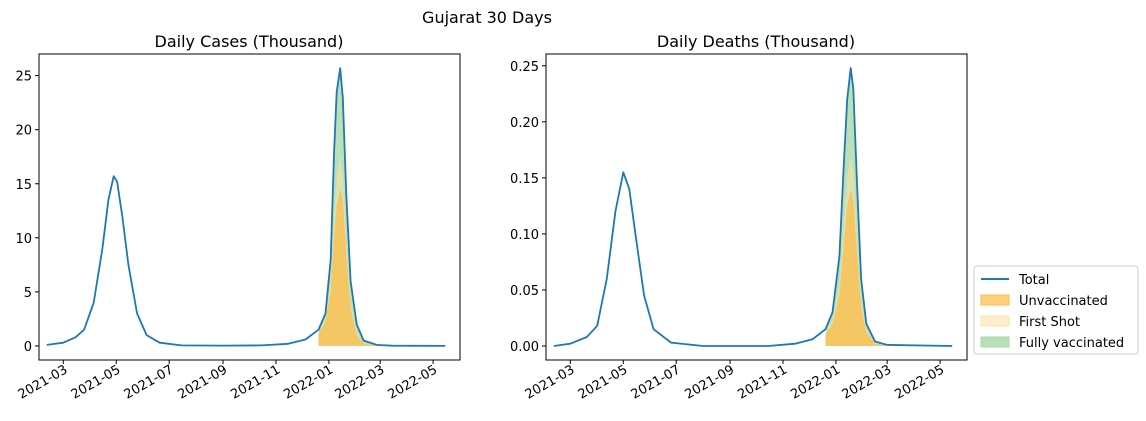 The width and height of the screenshot is (1146, 421). What do you see at coordinates (524, 235) in the screenshot?
I see `deaths-y-tick-label: 0.10` at bounding box center [524, 235].